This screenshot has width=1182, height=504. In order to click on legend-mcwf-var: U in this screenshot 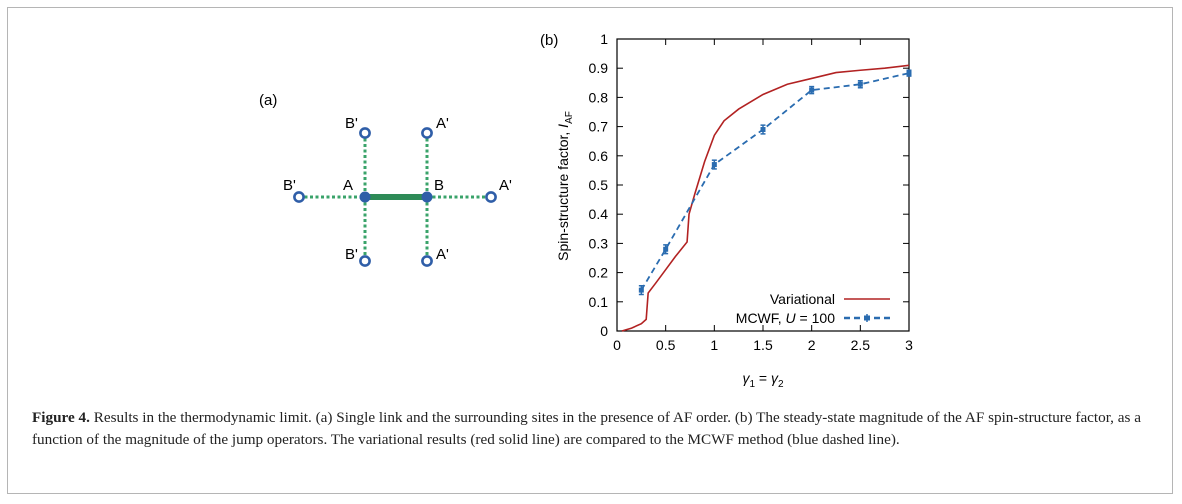, I will do `click(791, 318)`.